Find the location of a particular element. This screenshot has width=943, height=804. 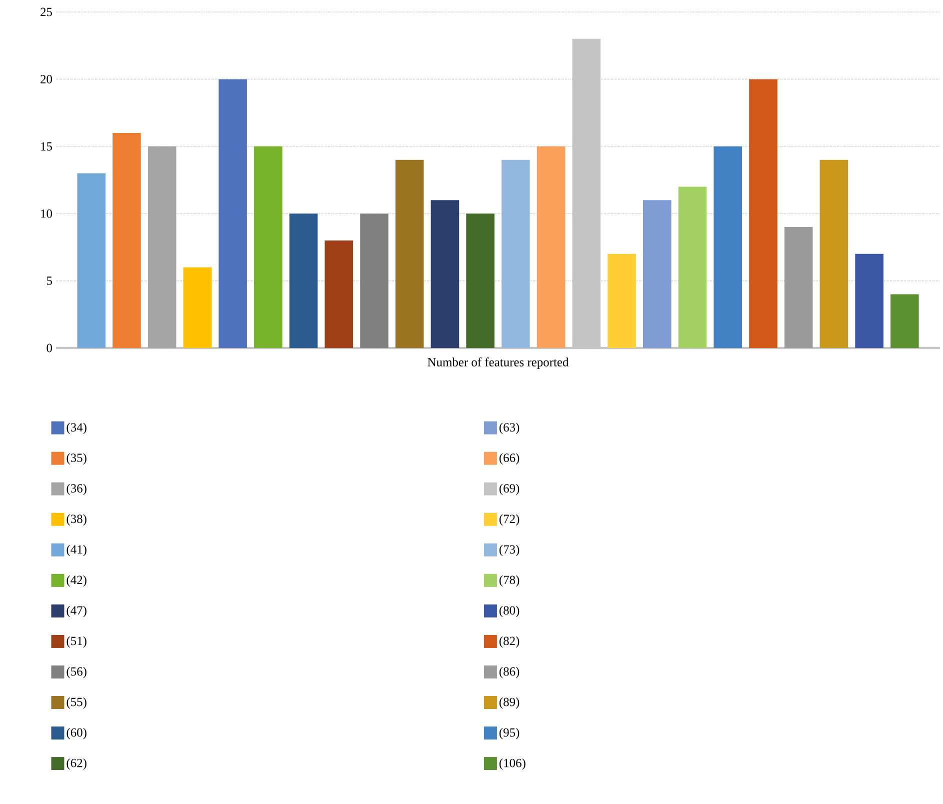

y-tick-label: 5 is located at coordinates (49, 280).